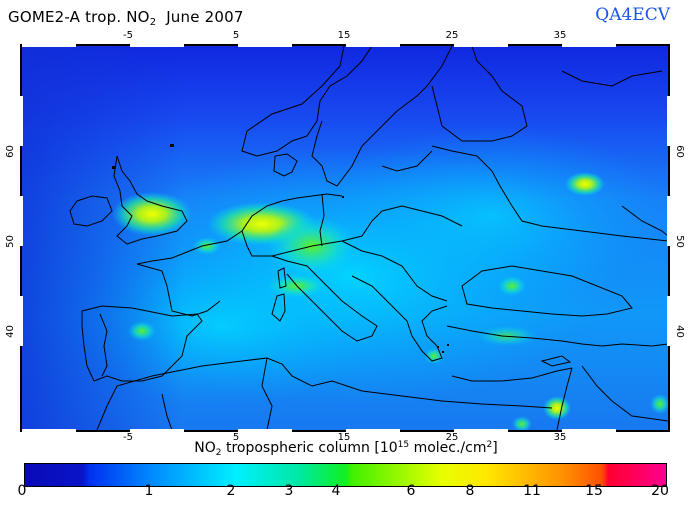  I want to click on title-text: GOME2-A trop. NO, so click(79, 17).